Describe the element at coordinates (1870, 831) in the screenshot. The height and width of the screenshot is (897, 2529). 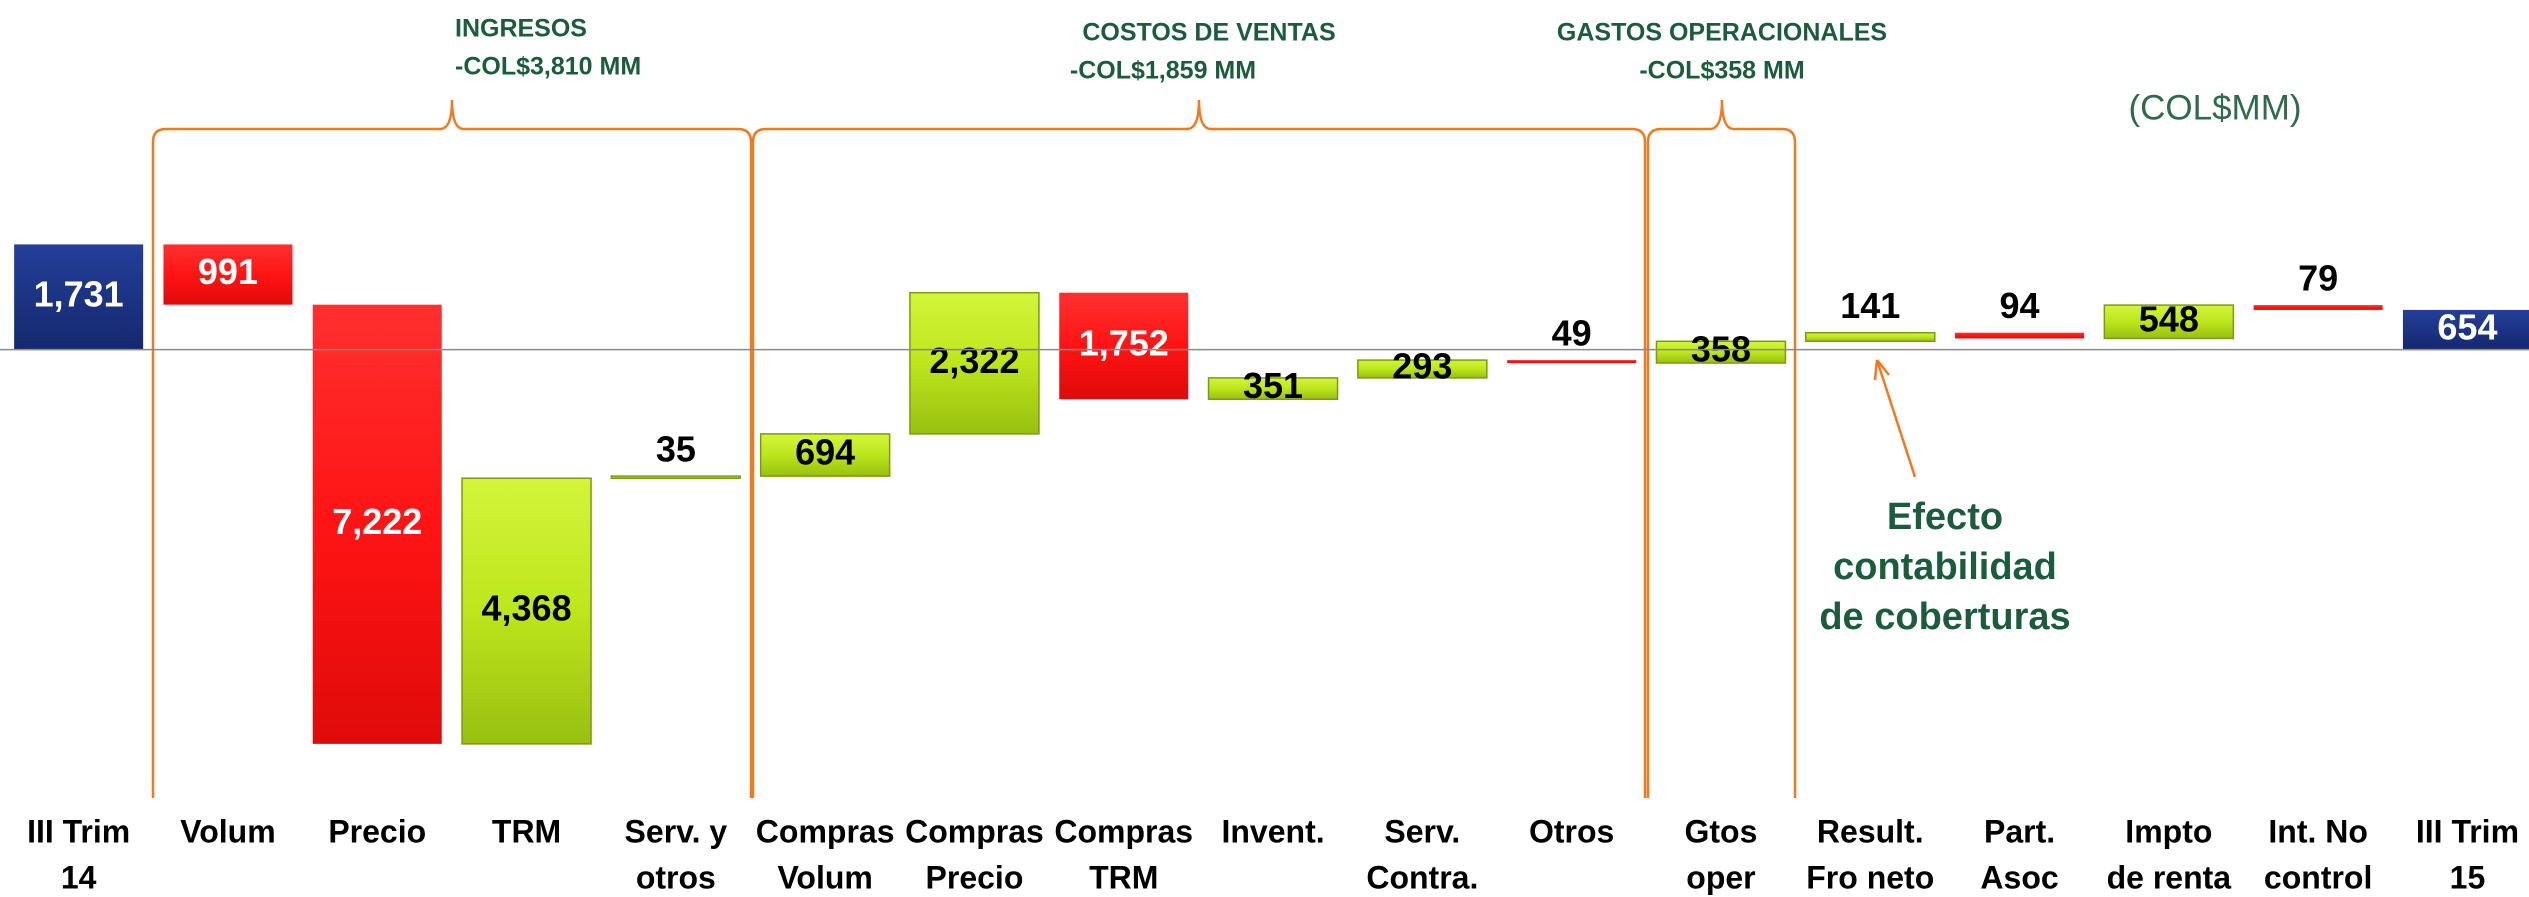
I see `x-tick-label: Result.` at that location.